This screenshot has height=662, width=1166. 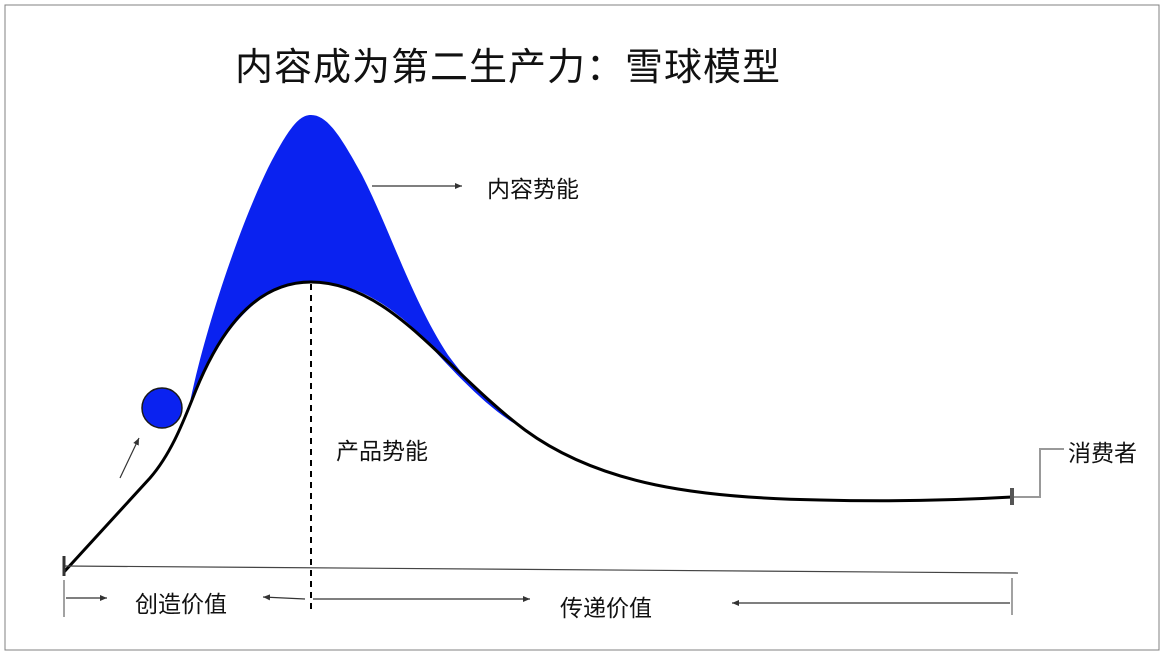 I want to click on baseline, so click(x=541, y=569).